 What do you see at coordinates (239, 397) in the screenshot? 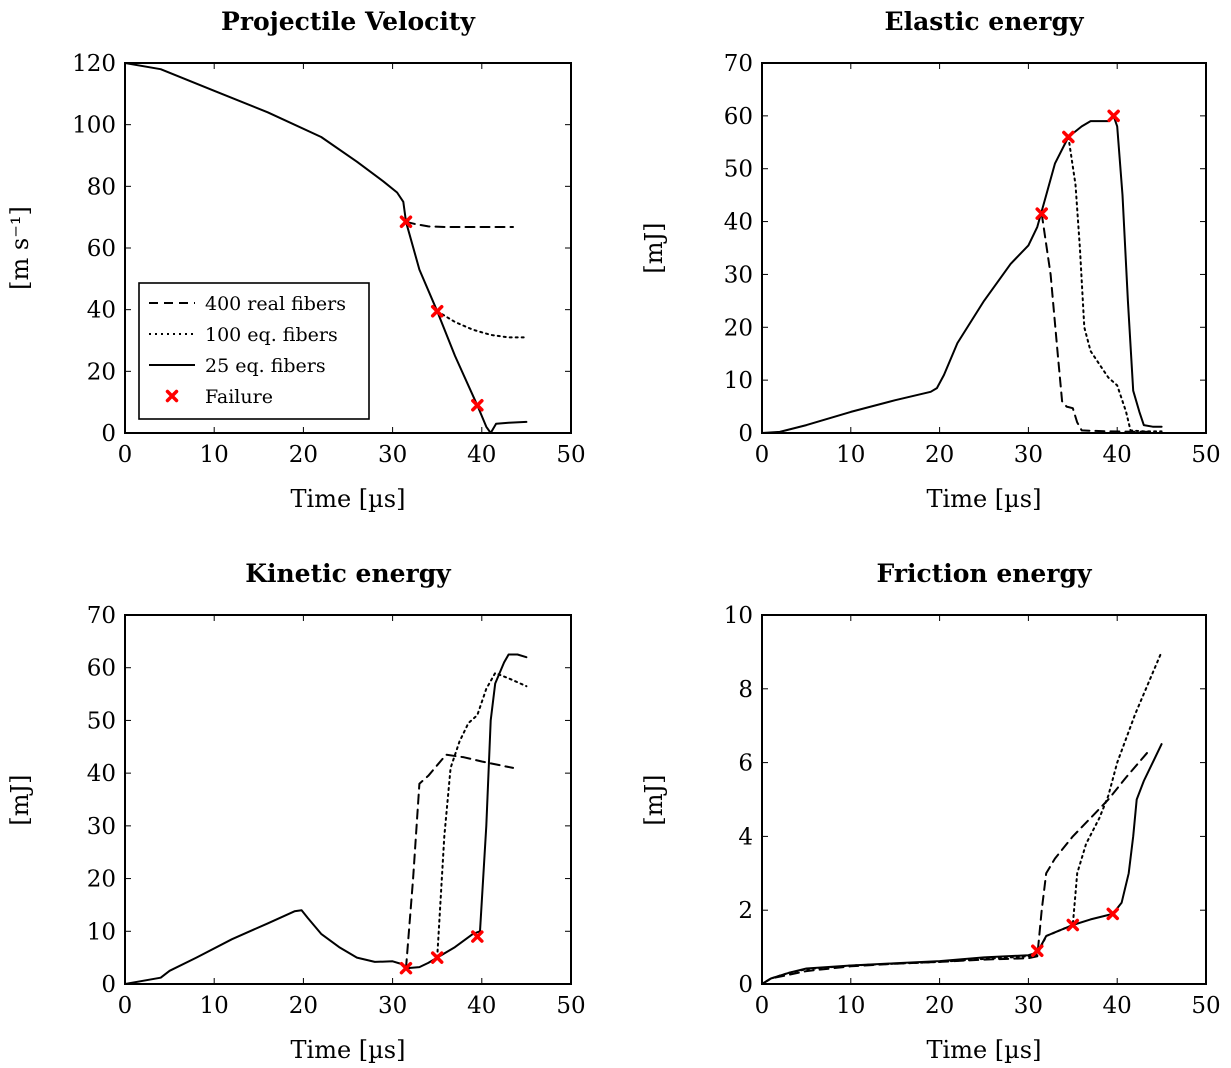
I see `legend-label: Failure` at bounding box center [239, 397].